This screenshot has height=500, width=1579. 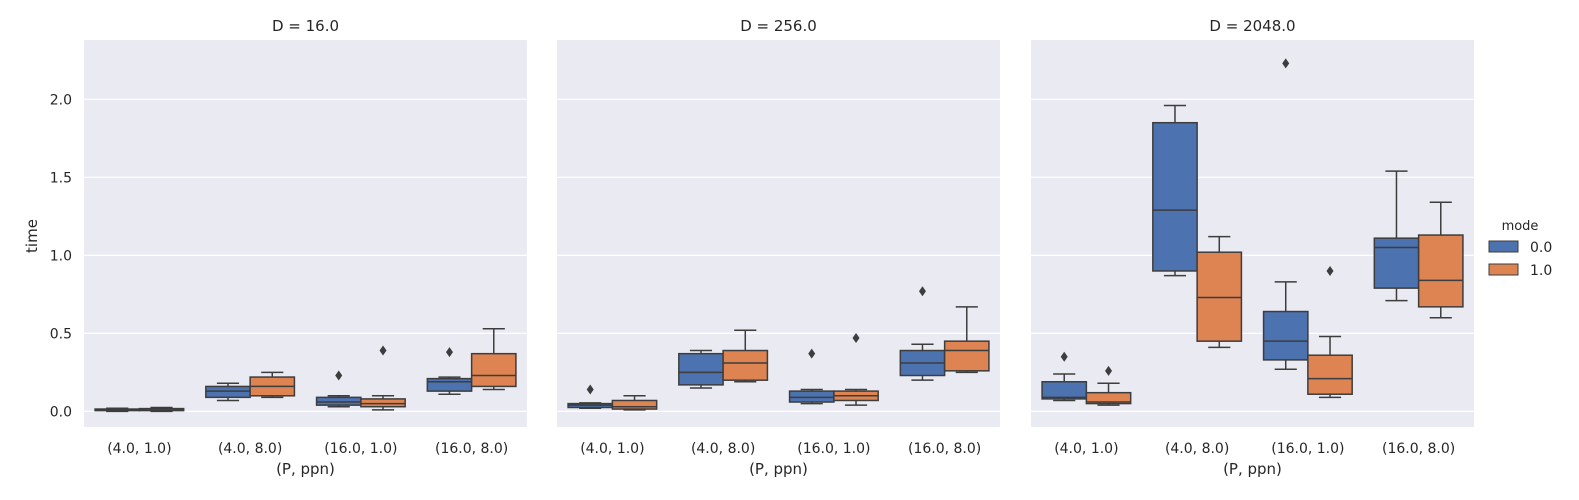 What do you see at coordinates (1503, 269) in the screenshot?
I see `legend-swatch-1.0` at bounding box center [1503, 269].